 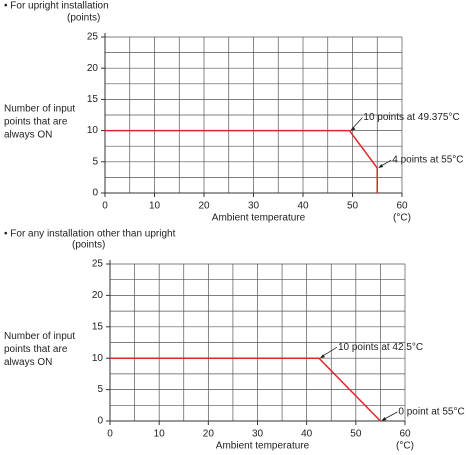 I want to click on annotation: 0 point at 55°C, so click(x=431, y=412).